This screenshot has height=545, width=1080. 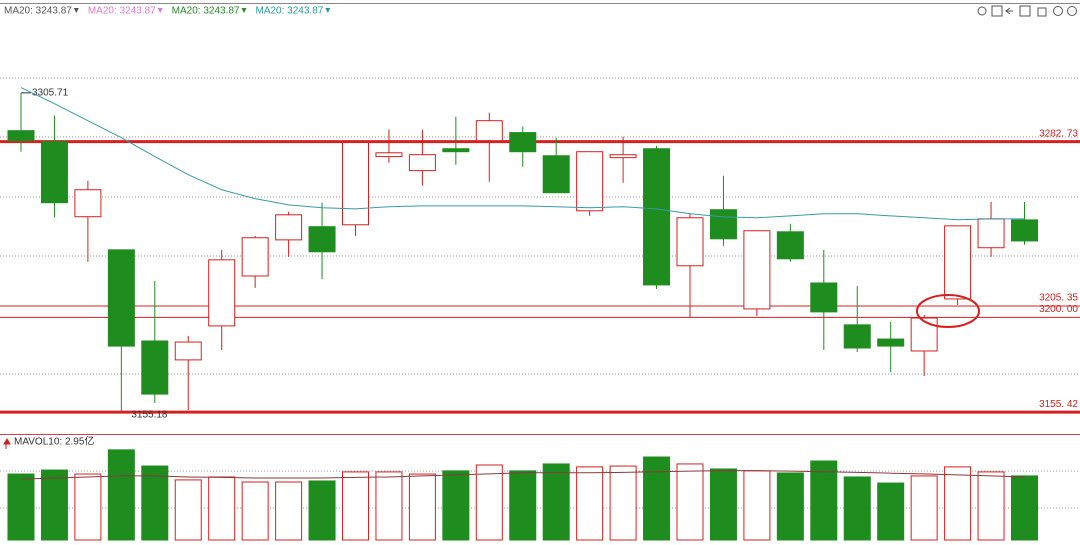 I want to click on level-label: 3282. 73, so click(x=1058, y=133).